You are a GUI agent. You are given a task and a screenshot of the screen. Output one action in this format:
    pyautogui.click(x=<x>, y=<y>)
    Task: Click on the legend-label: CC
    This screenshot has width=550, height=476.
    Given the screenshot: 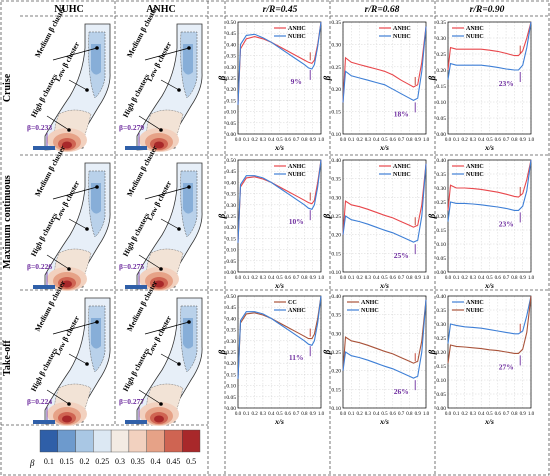 What is the action you would take?
    pyautogui.click(x=292, y=303)
    